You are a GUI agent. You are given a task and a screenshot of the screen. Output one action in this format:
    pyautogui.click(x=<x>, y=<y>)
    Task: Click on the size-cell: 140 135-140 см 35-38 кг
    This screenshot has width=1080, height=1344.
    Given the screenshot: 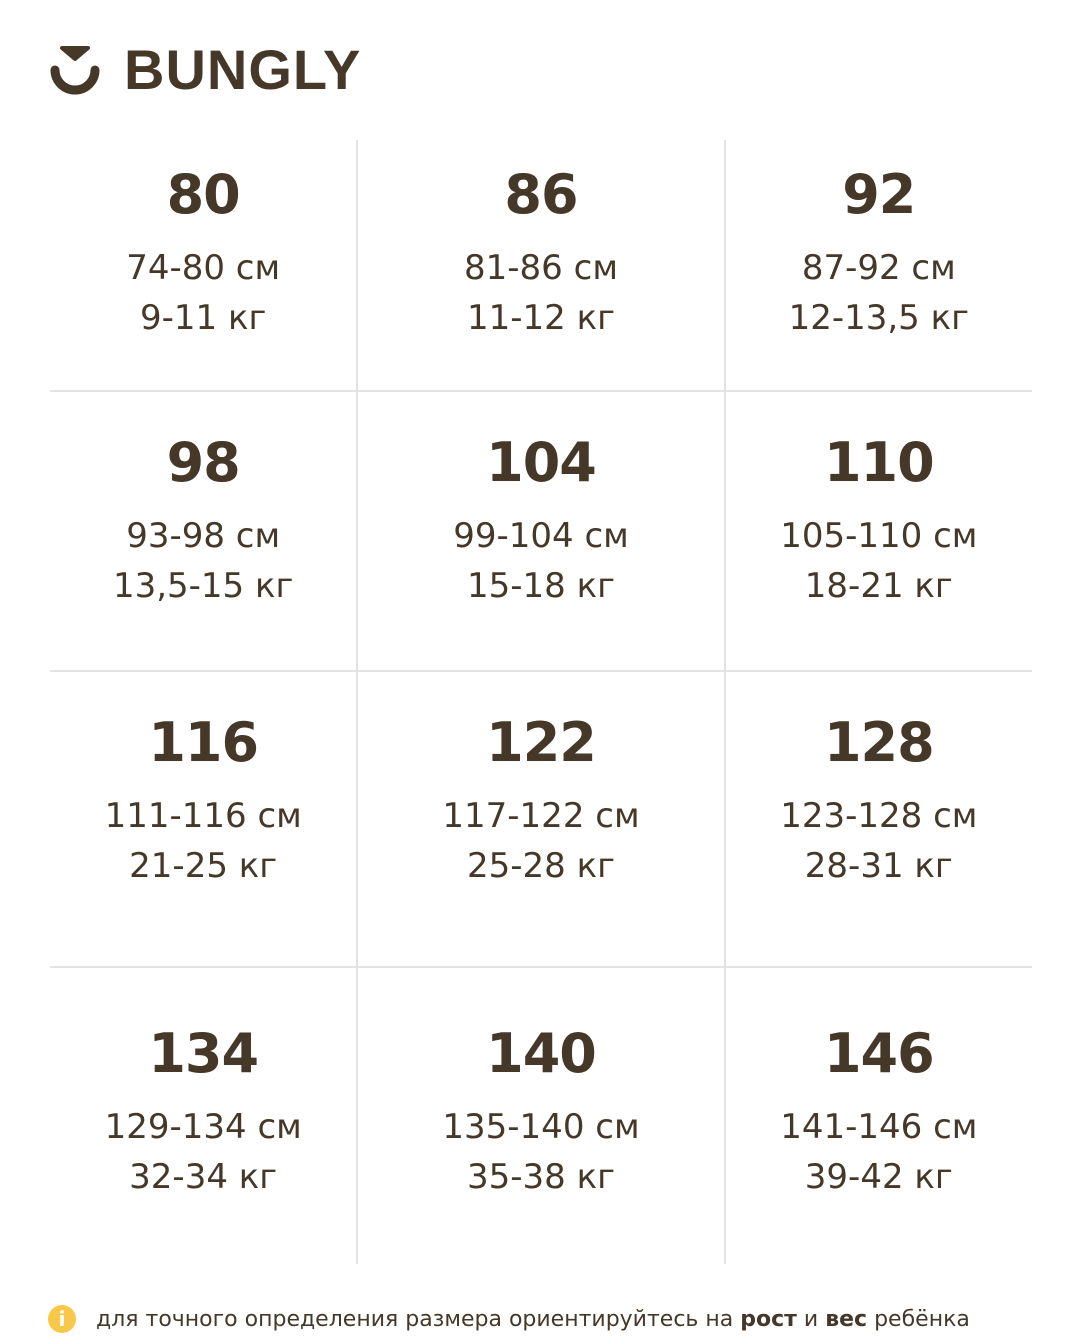 What is the action you would take?
    pyautogui.click(x=539, y=1116)
    